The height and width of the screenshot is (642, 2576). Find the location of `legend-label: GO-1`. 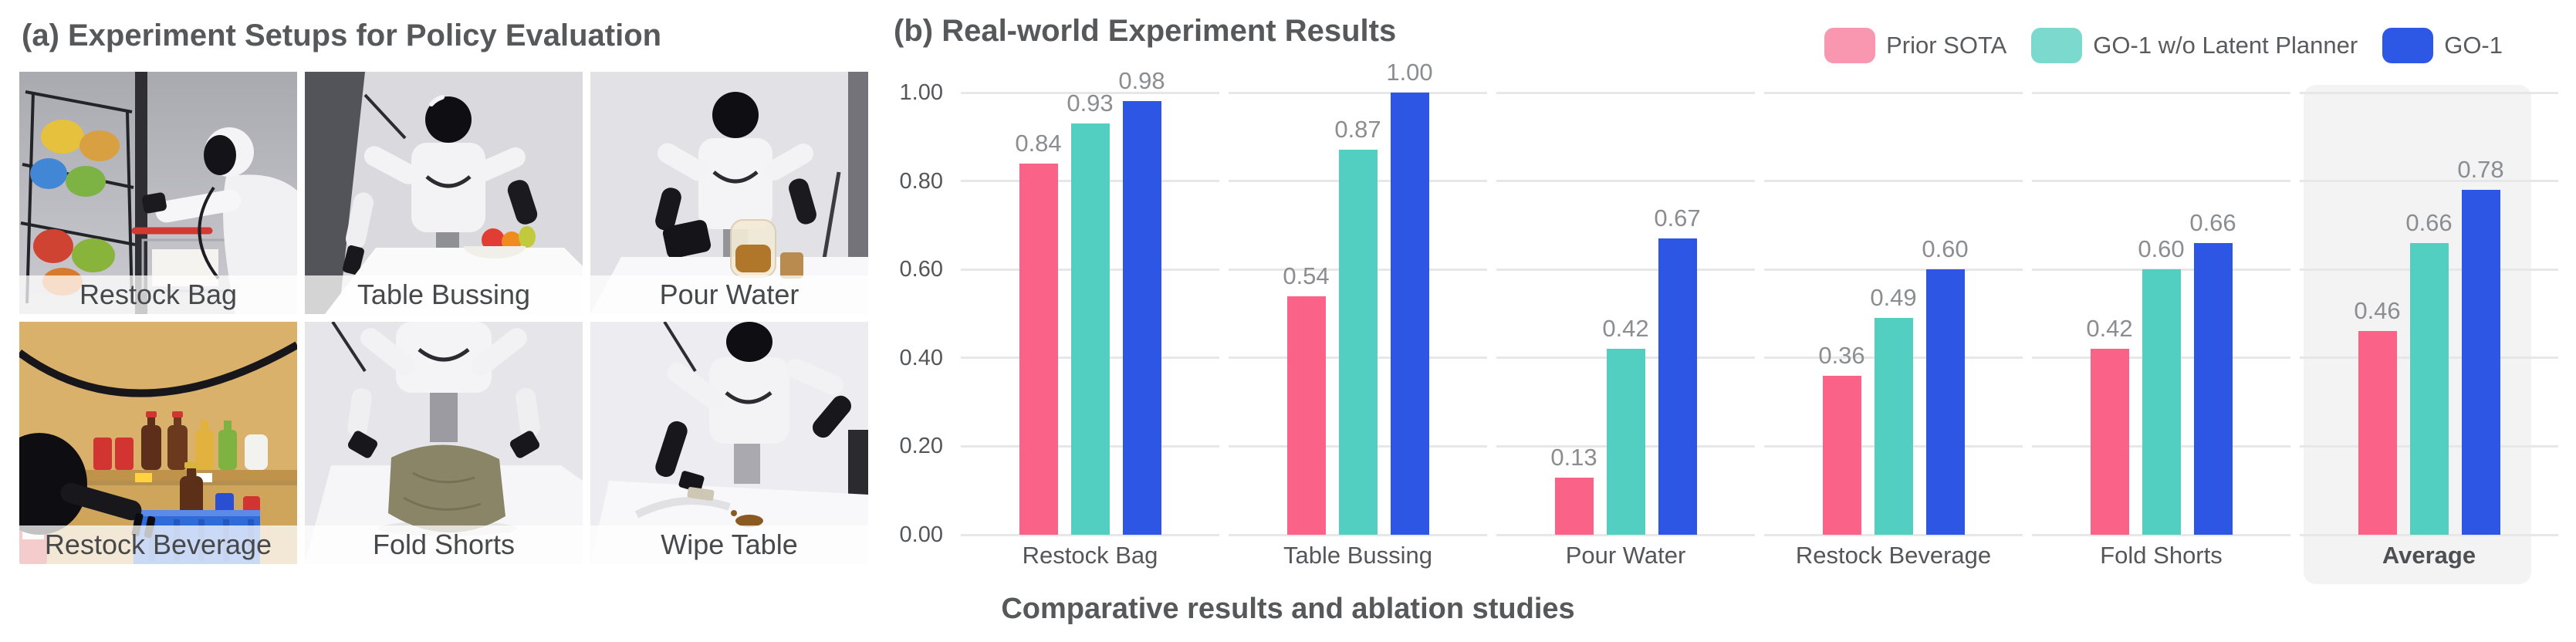

legend-label: GO-1 is located at coordinates (2473, 45).